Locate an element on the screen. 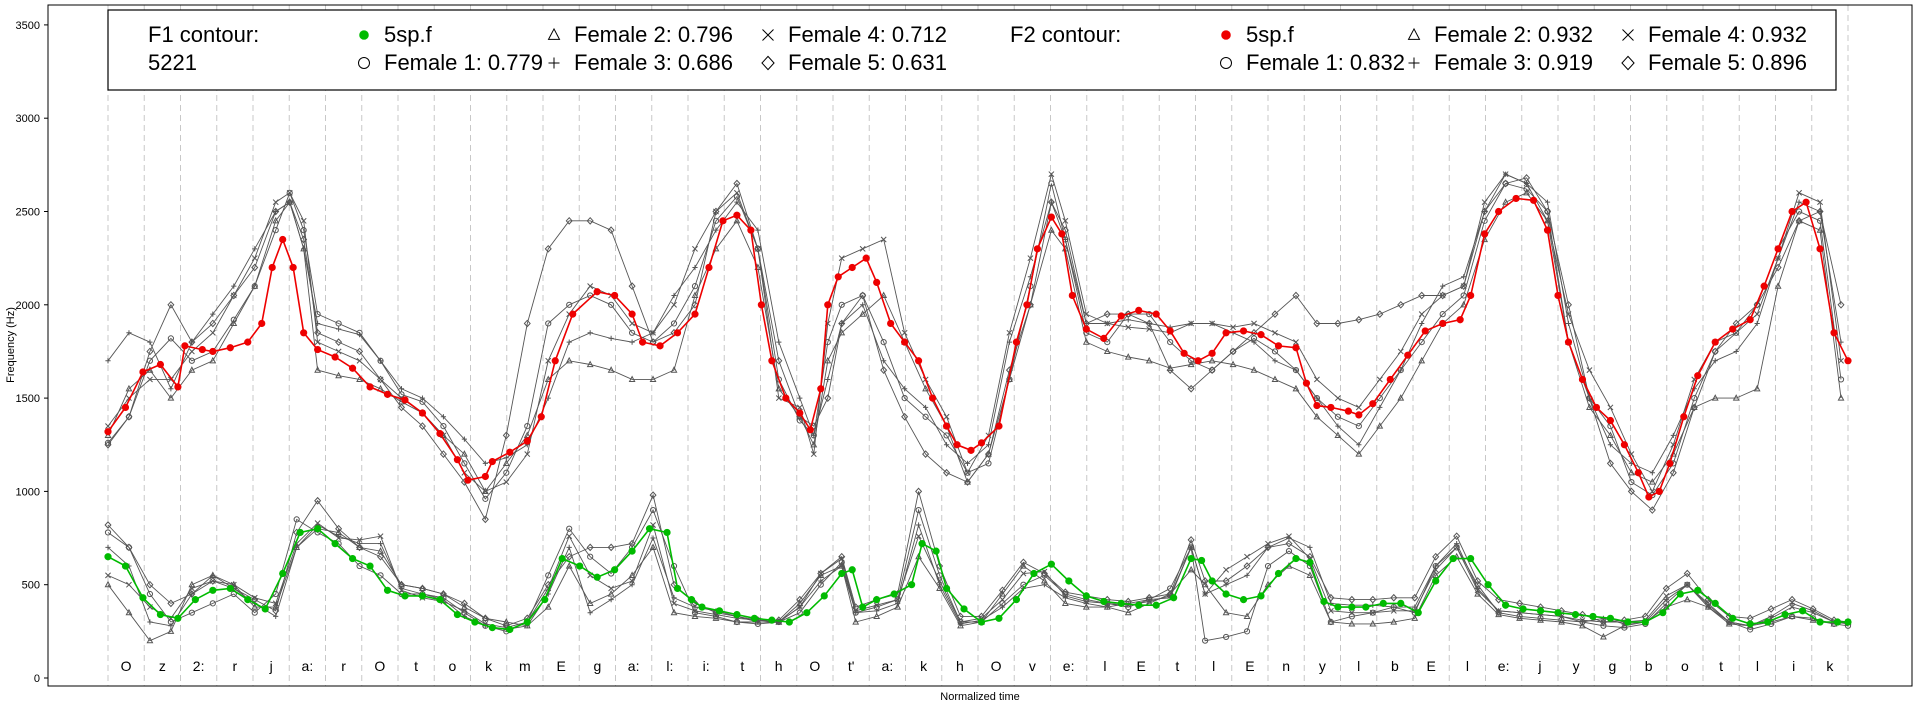 The width and height of the screenshot is (1920, 704). phone-label: t' is located at coordinates (851, 666).